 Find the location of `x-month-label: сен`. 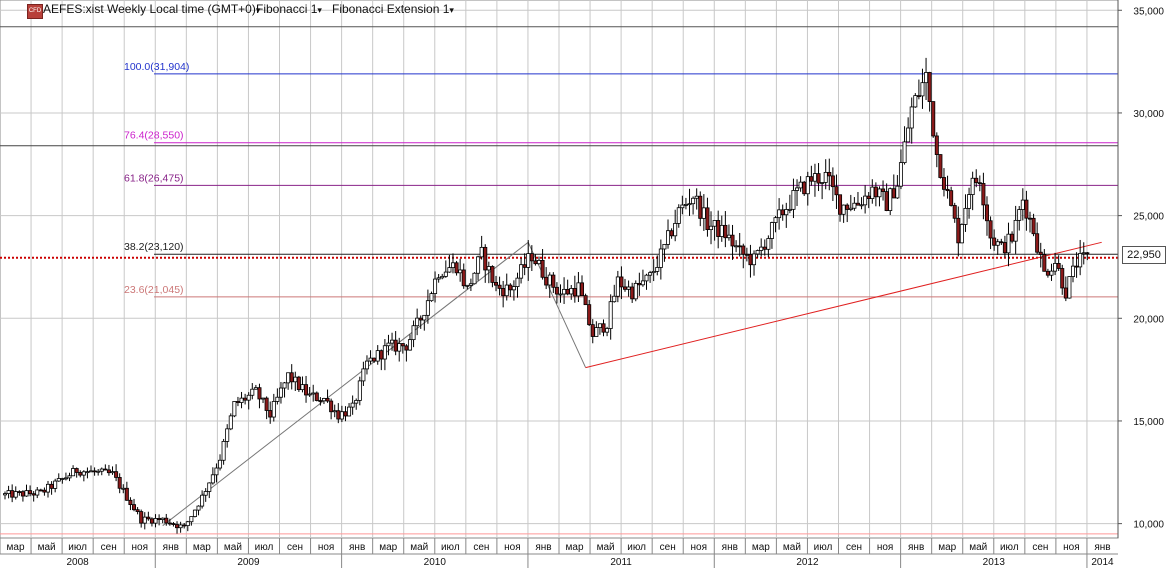

x-month-label: сен is located at coordinates (1040, 547).